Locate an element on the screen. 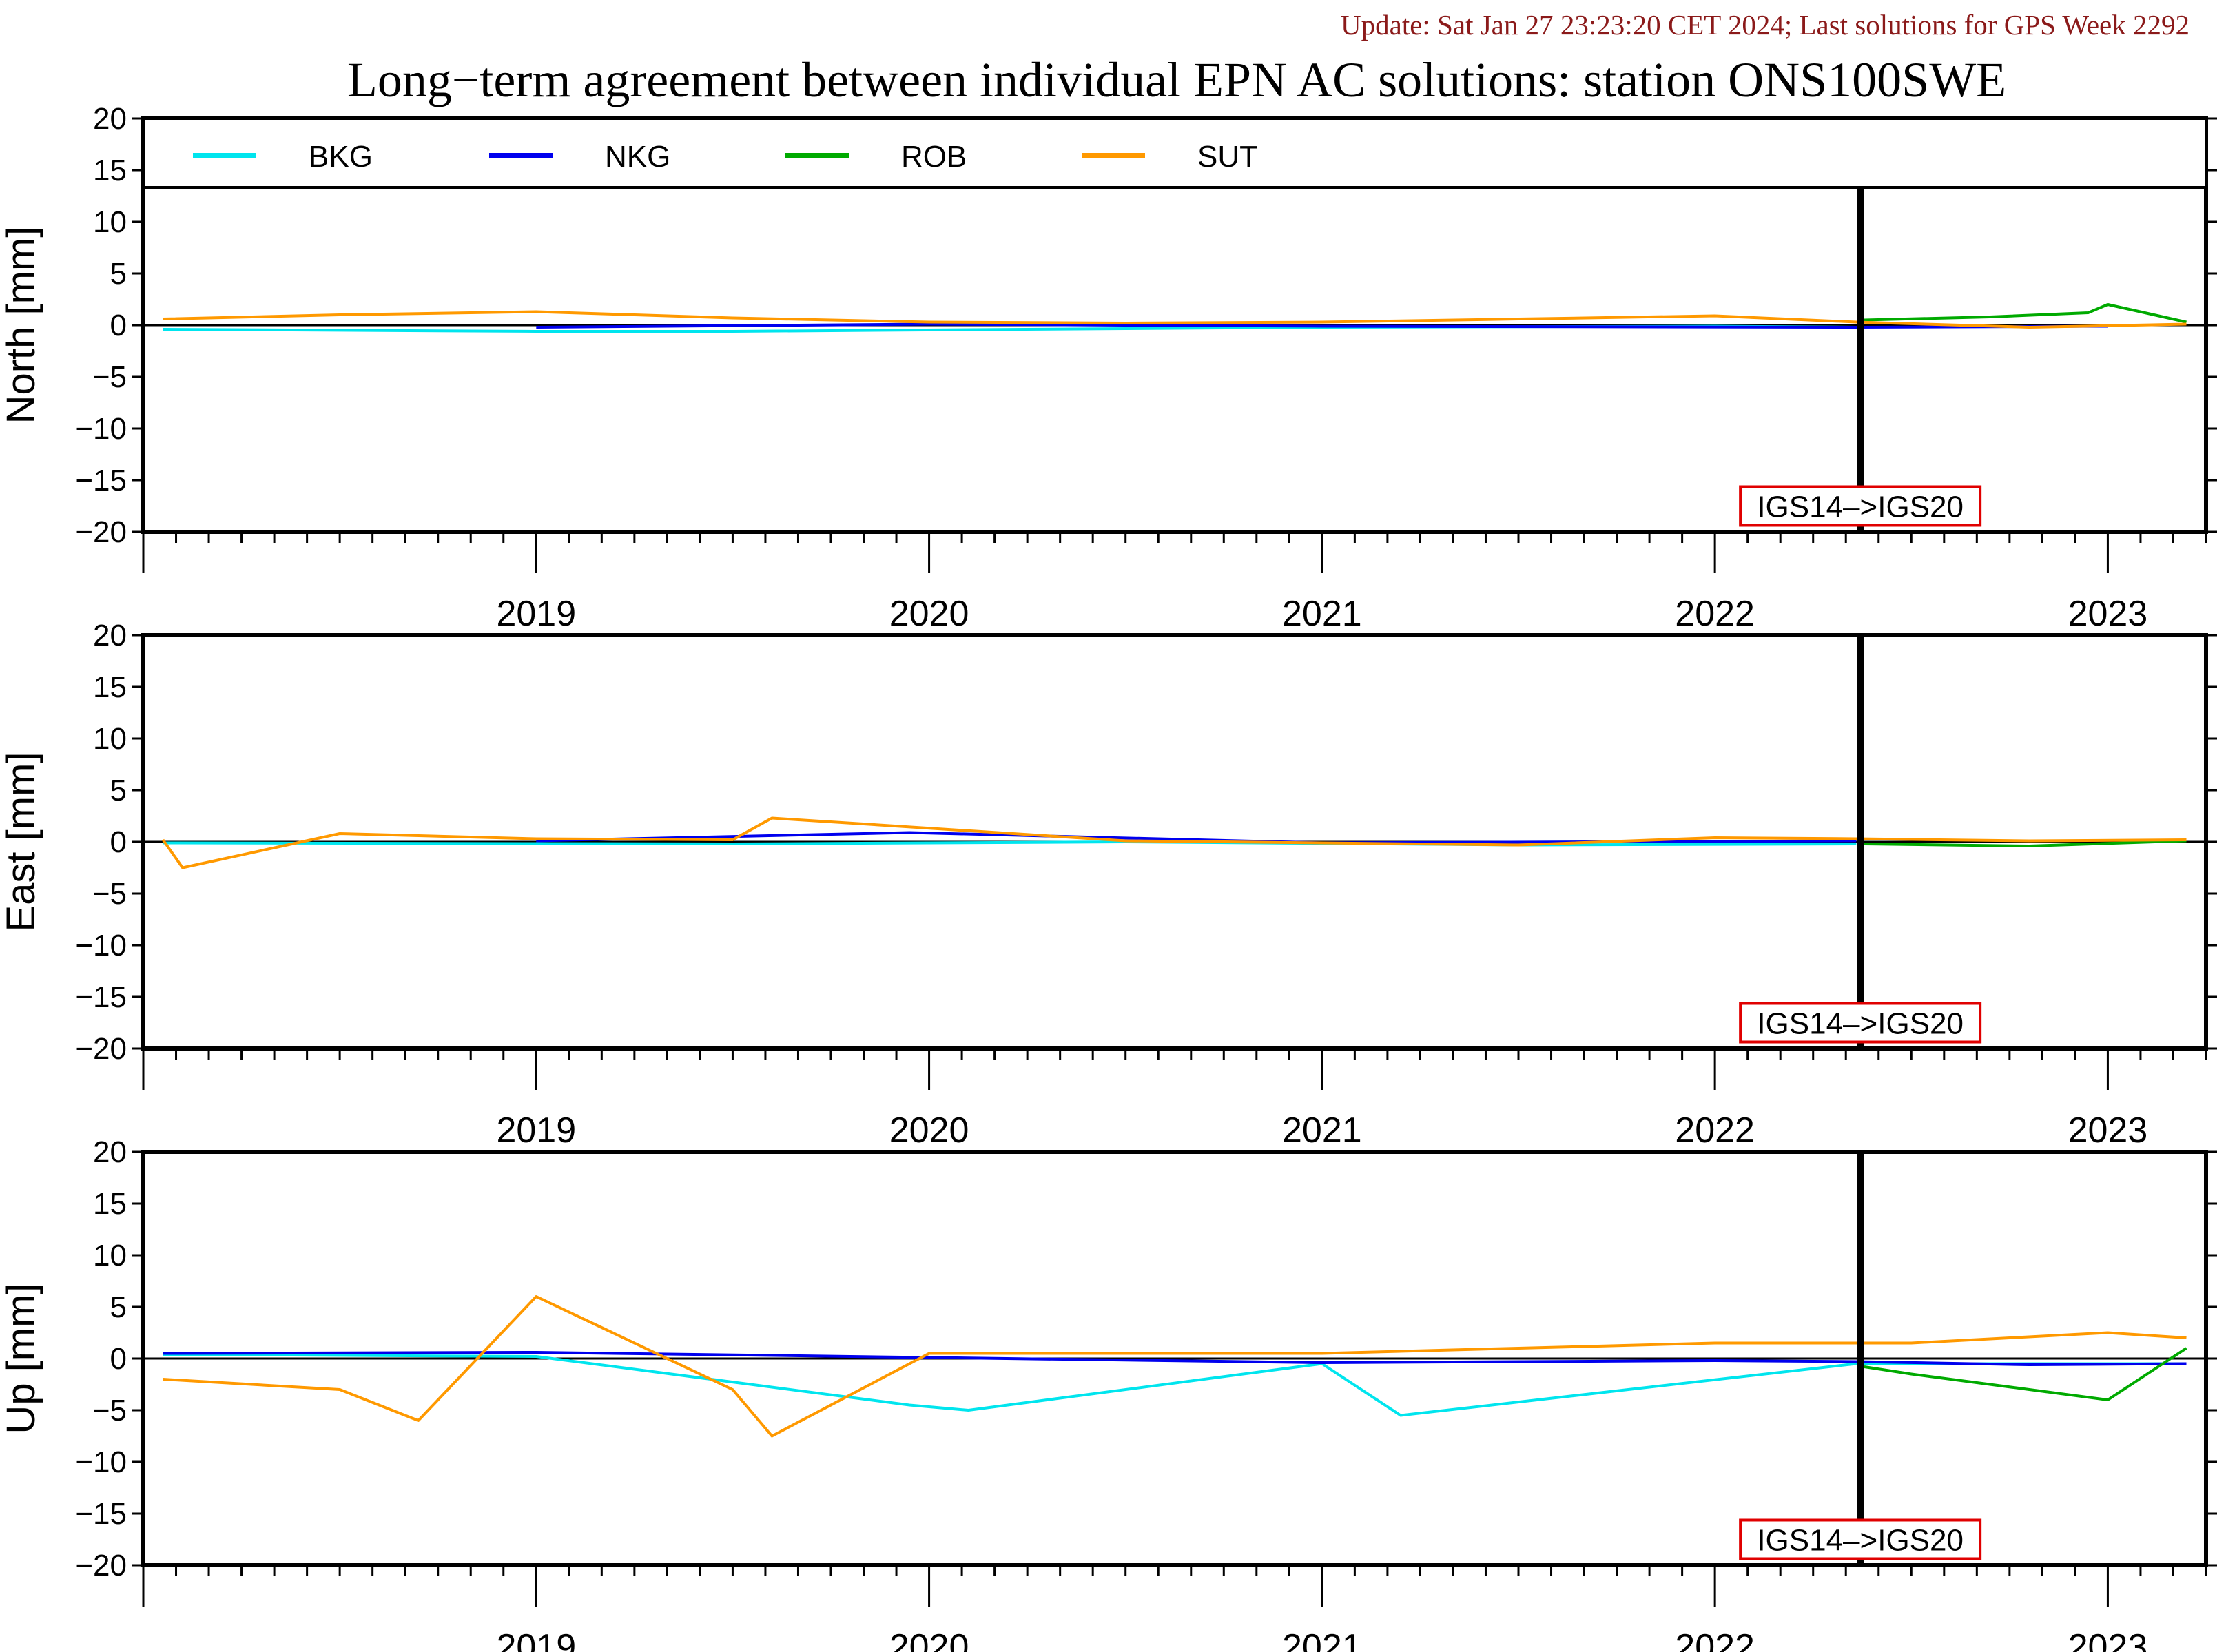  legend-label-bkg: BKG is located at coordinates (341, 157).